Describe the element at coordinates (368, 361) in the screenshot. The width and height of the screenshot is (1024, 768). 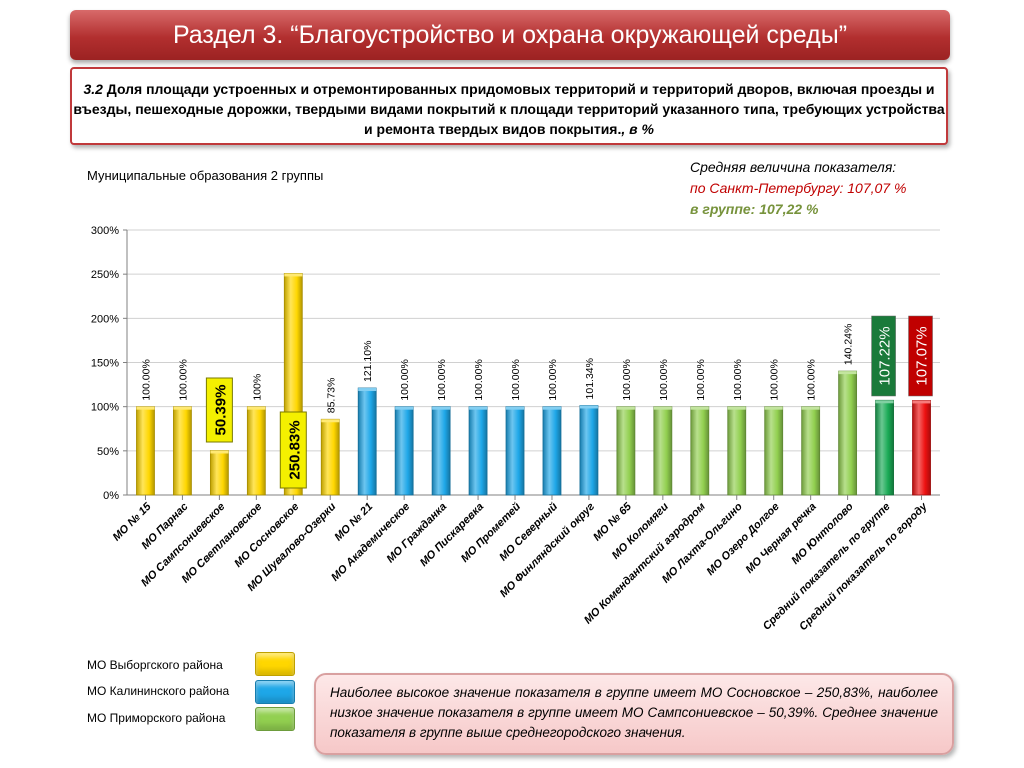
I see `value-label: 121.10%` at that location.